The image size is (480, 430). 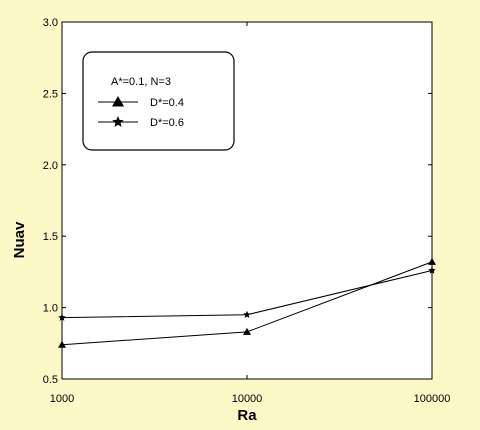 What do you see at coordinates (50, 237) in the screenshot?
I see `y-tick-label: 1.5` at bounding box center [50, 237].